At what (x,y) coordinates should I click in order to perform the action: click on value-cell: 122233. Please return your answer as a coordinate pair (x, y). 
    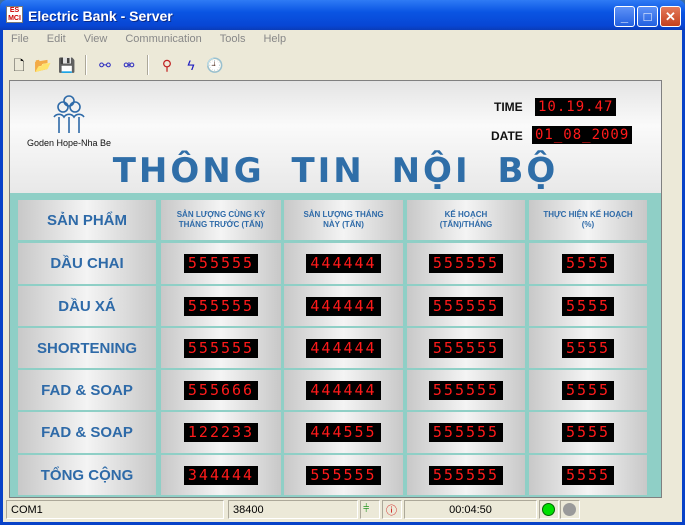
    Looking at the image, I should click on (221, 432).